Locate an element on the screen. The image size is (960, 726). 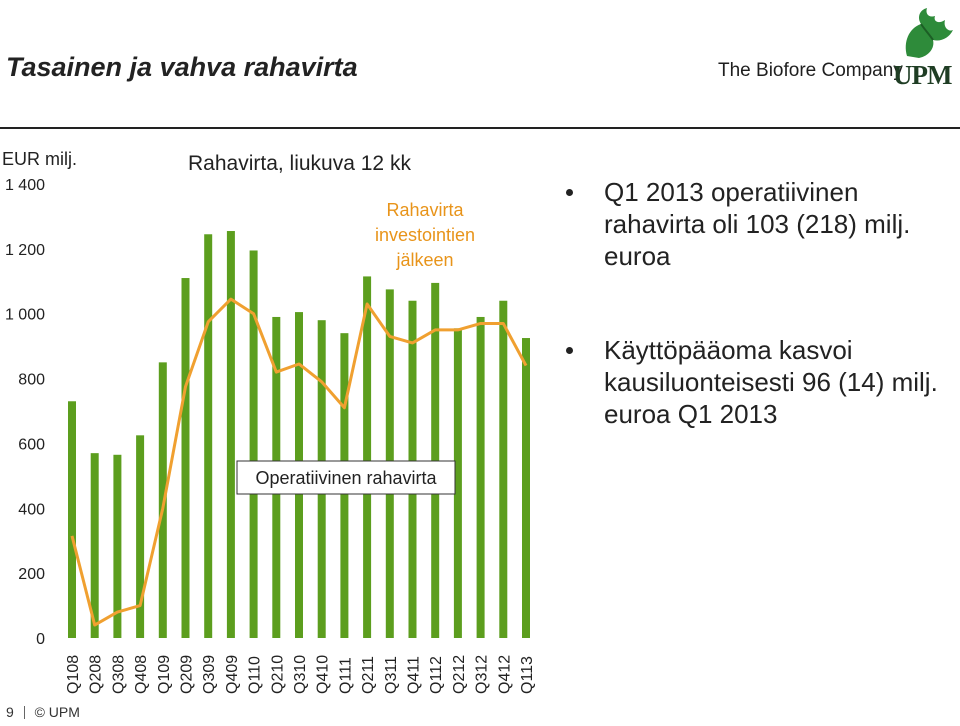
x-tick-label: Q209 is located at coordinates (187, 674).